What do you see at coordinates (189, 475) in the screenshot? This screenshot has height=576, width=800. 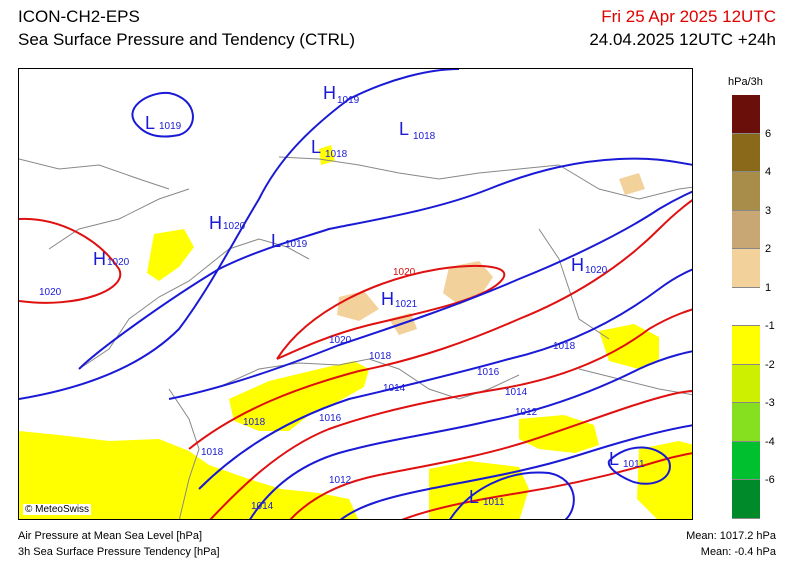 I see `fall-area-sw` at bounding box center [189, 475].